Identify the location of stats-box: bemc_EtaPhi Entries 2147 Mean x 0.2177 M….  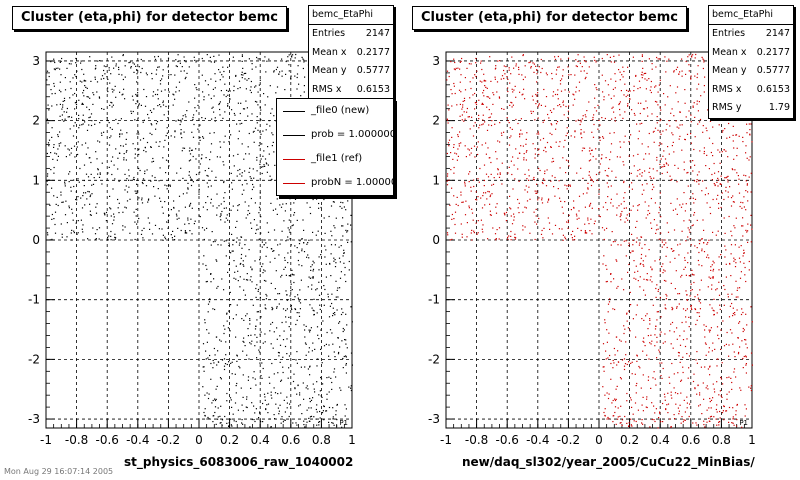
(351, 52).